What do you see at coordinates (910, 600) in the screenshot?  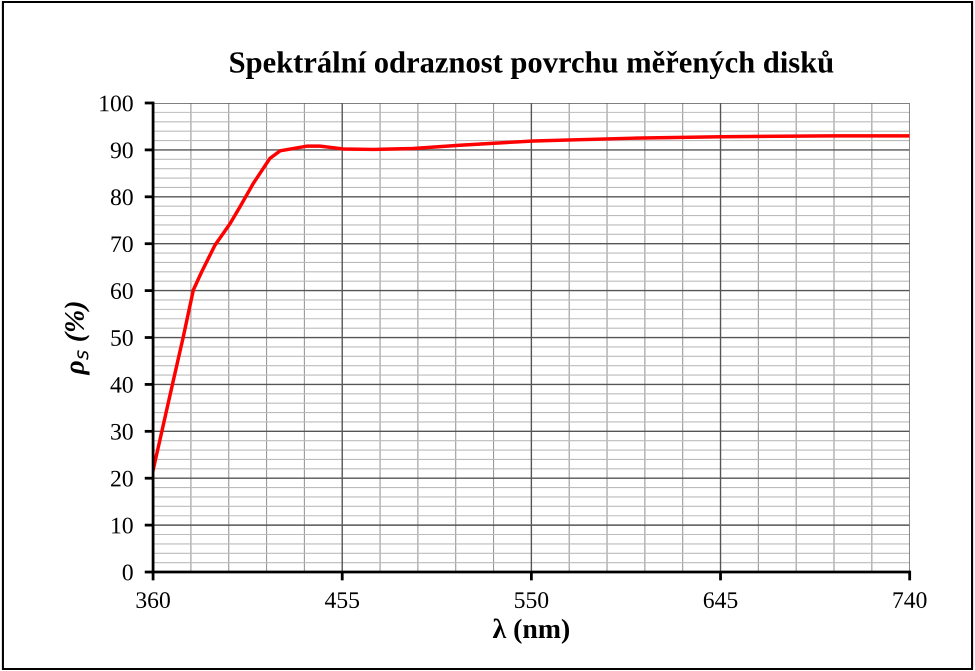 I see `x-tick-label: 740` at bounding box center [910, 600].